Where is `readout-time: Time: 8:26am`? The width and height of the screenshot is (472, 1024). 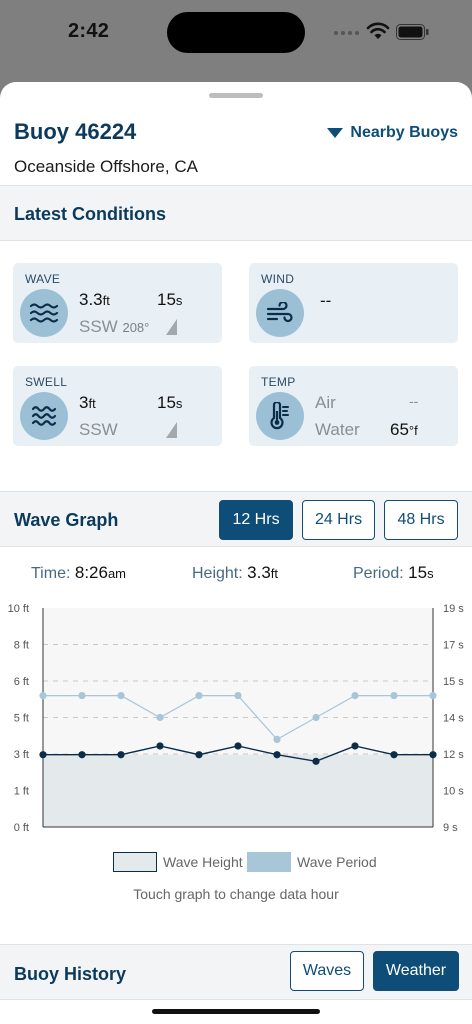
readout-time: Time: 8:26am is located at coordinates (79, 572).